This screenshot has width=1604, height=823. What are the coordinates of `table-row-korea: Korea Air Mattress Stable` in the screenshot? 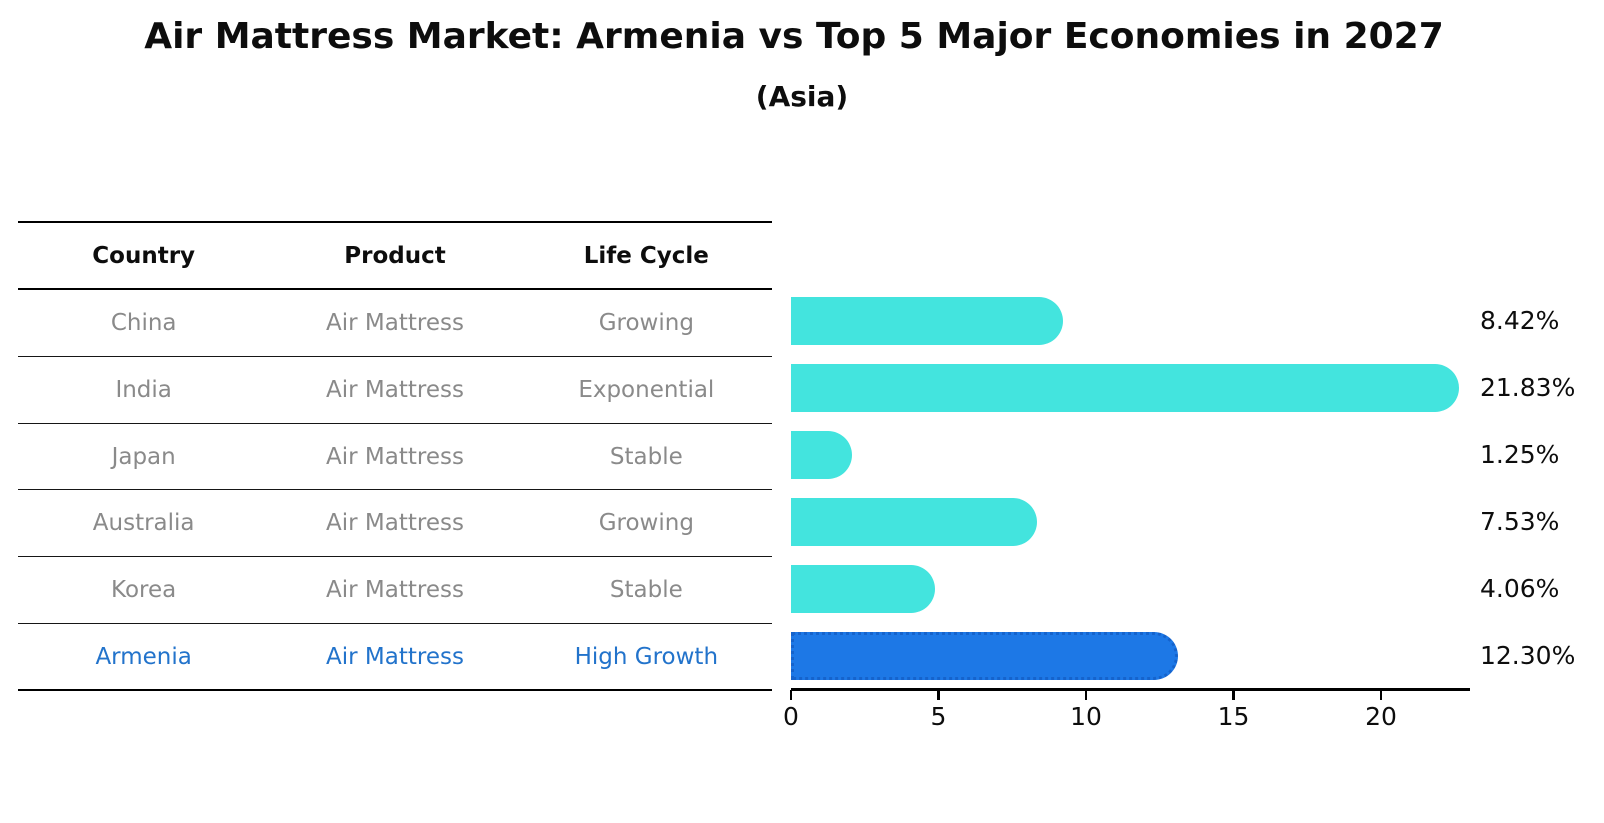 It's located at (395, 591).